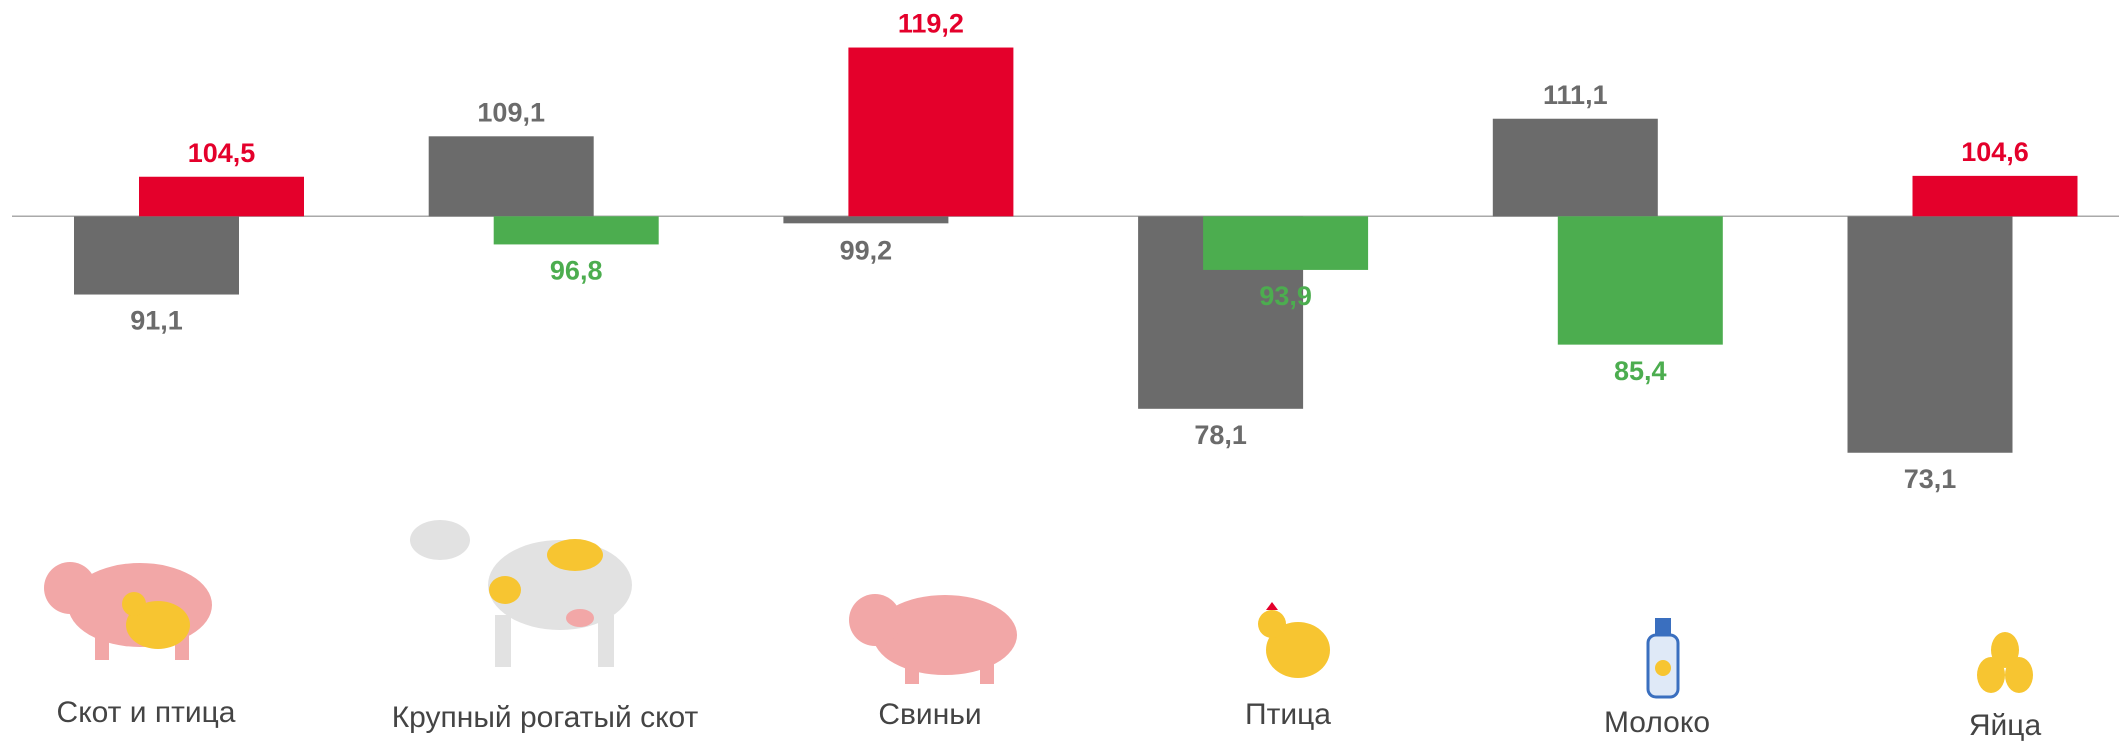  I want to click on value-label: 119,2, so click(931, 24).